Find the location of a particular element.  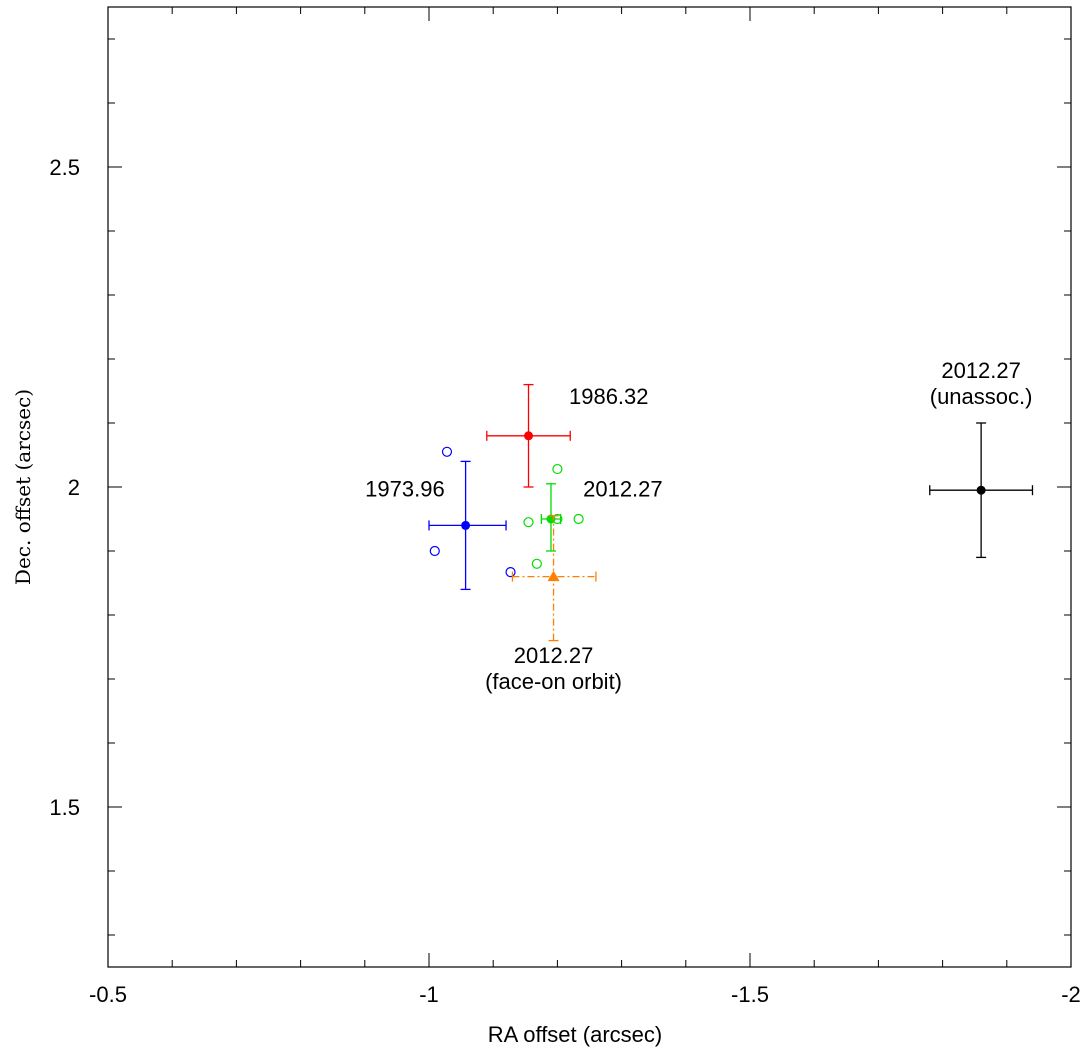

annotation-line: 1986.32 is located at coordinates (609, 396).